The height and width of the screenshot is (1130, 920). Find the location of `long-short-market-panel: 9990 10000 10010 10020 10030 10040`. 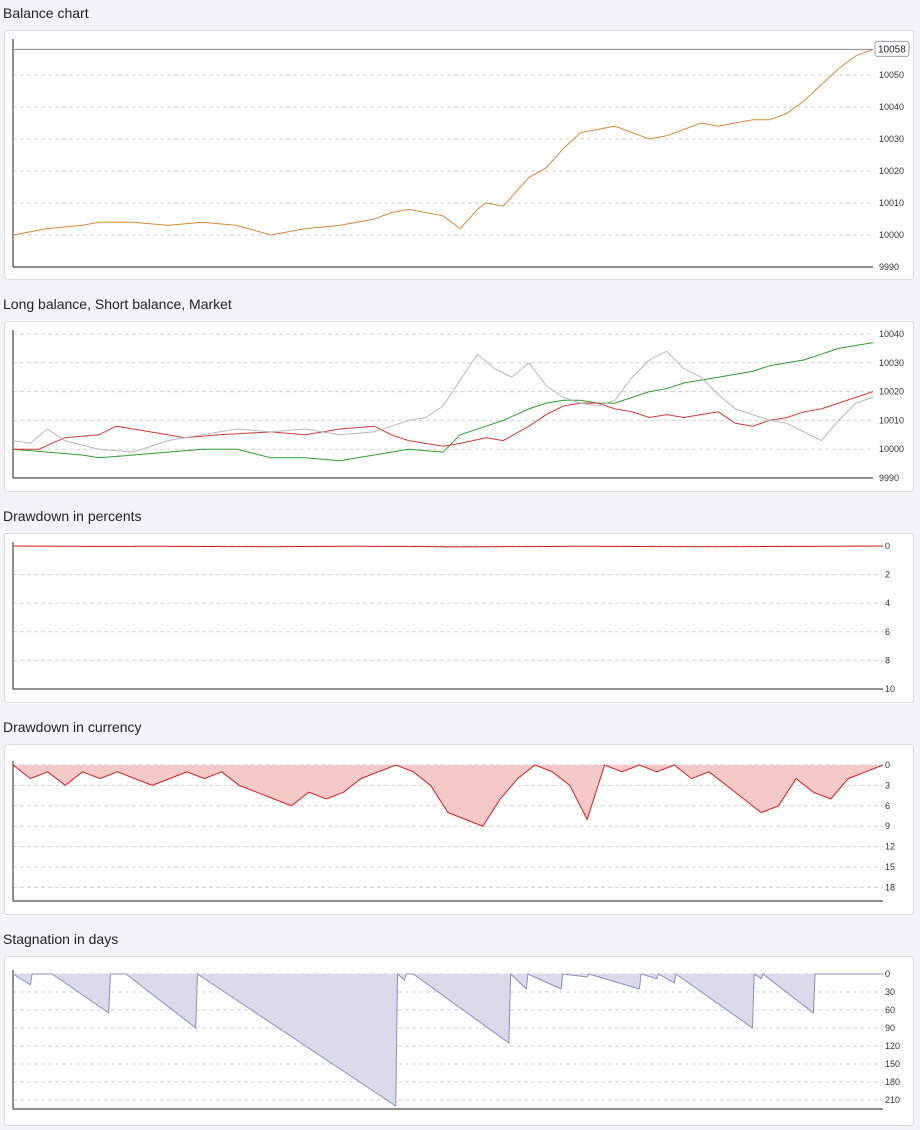

long-short-market-panel: 9990 10000 10010 10020 10030 10040 is located at coordinates (459, 406).